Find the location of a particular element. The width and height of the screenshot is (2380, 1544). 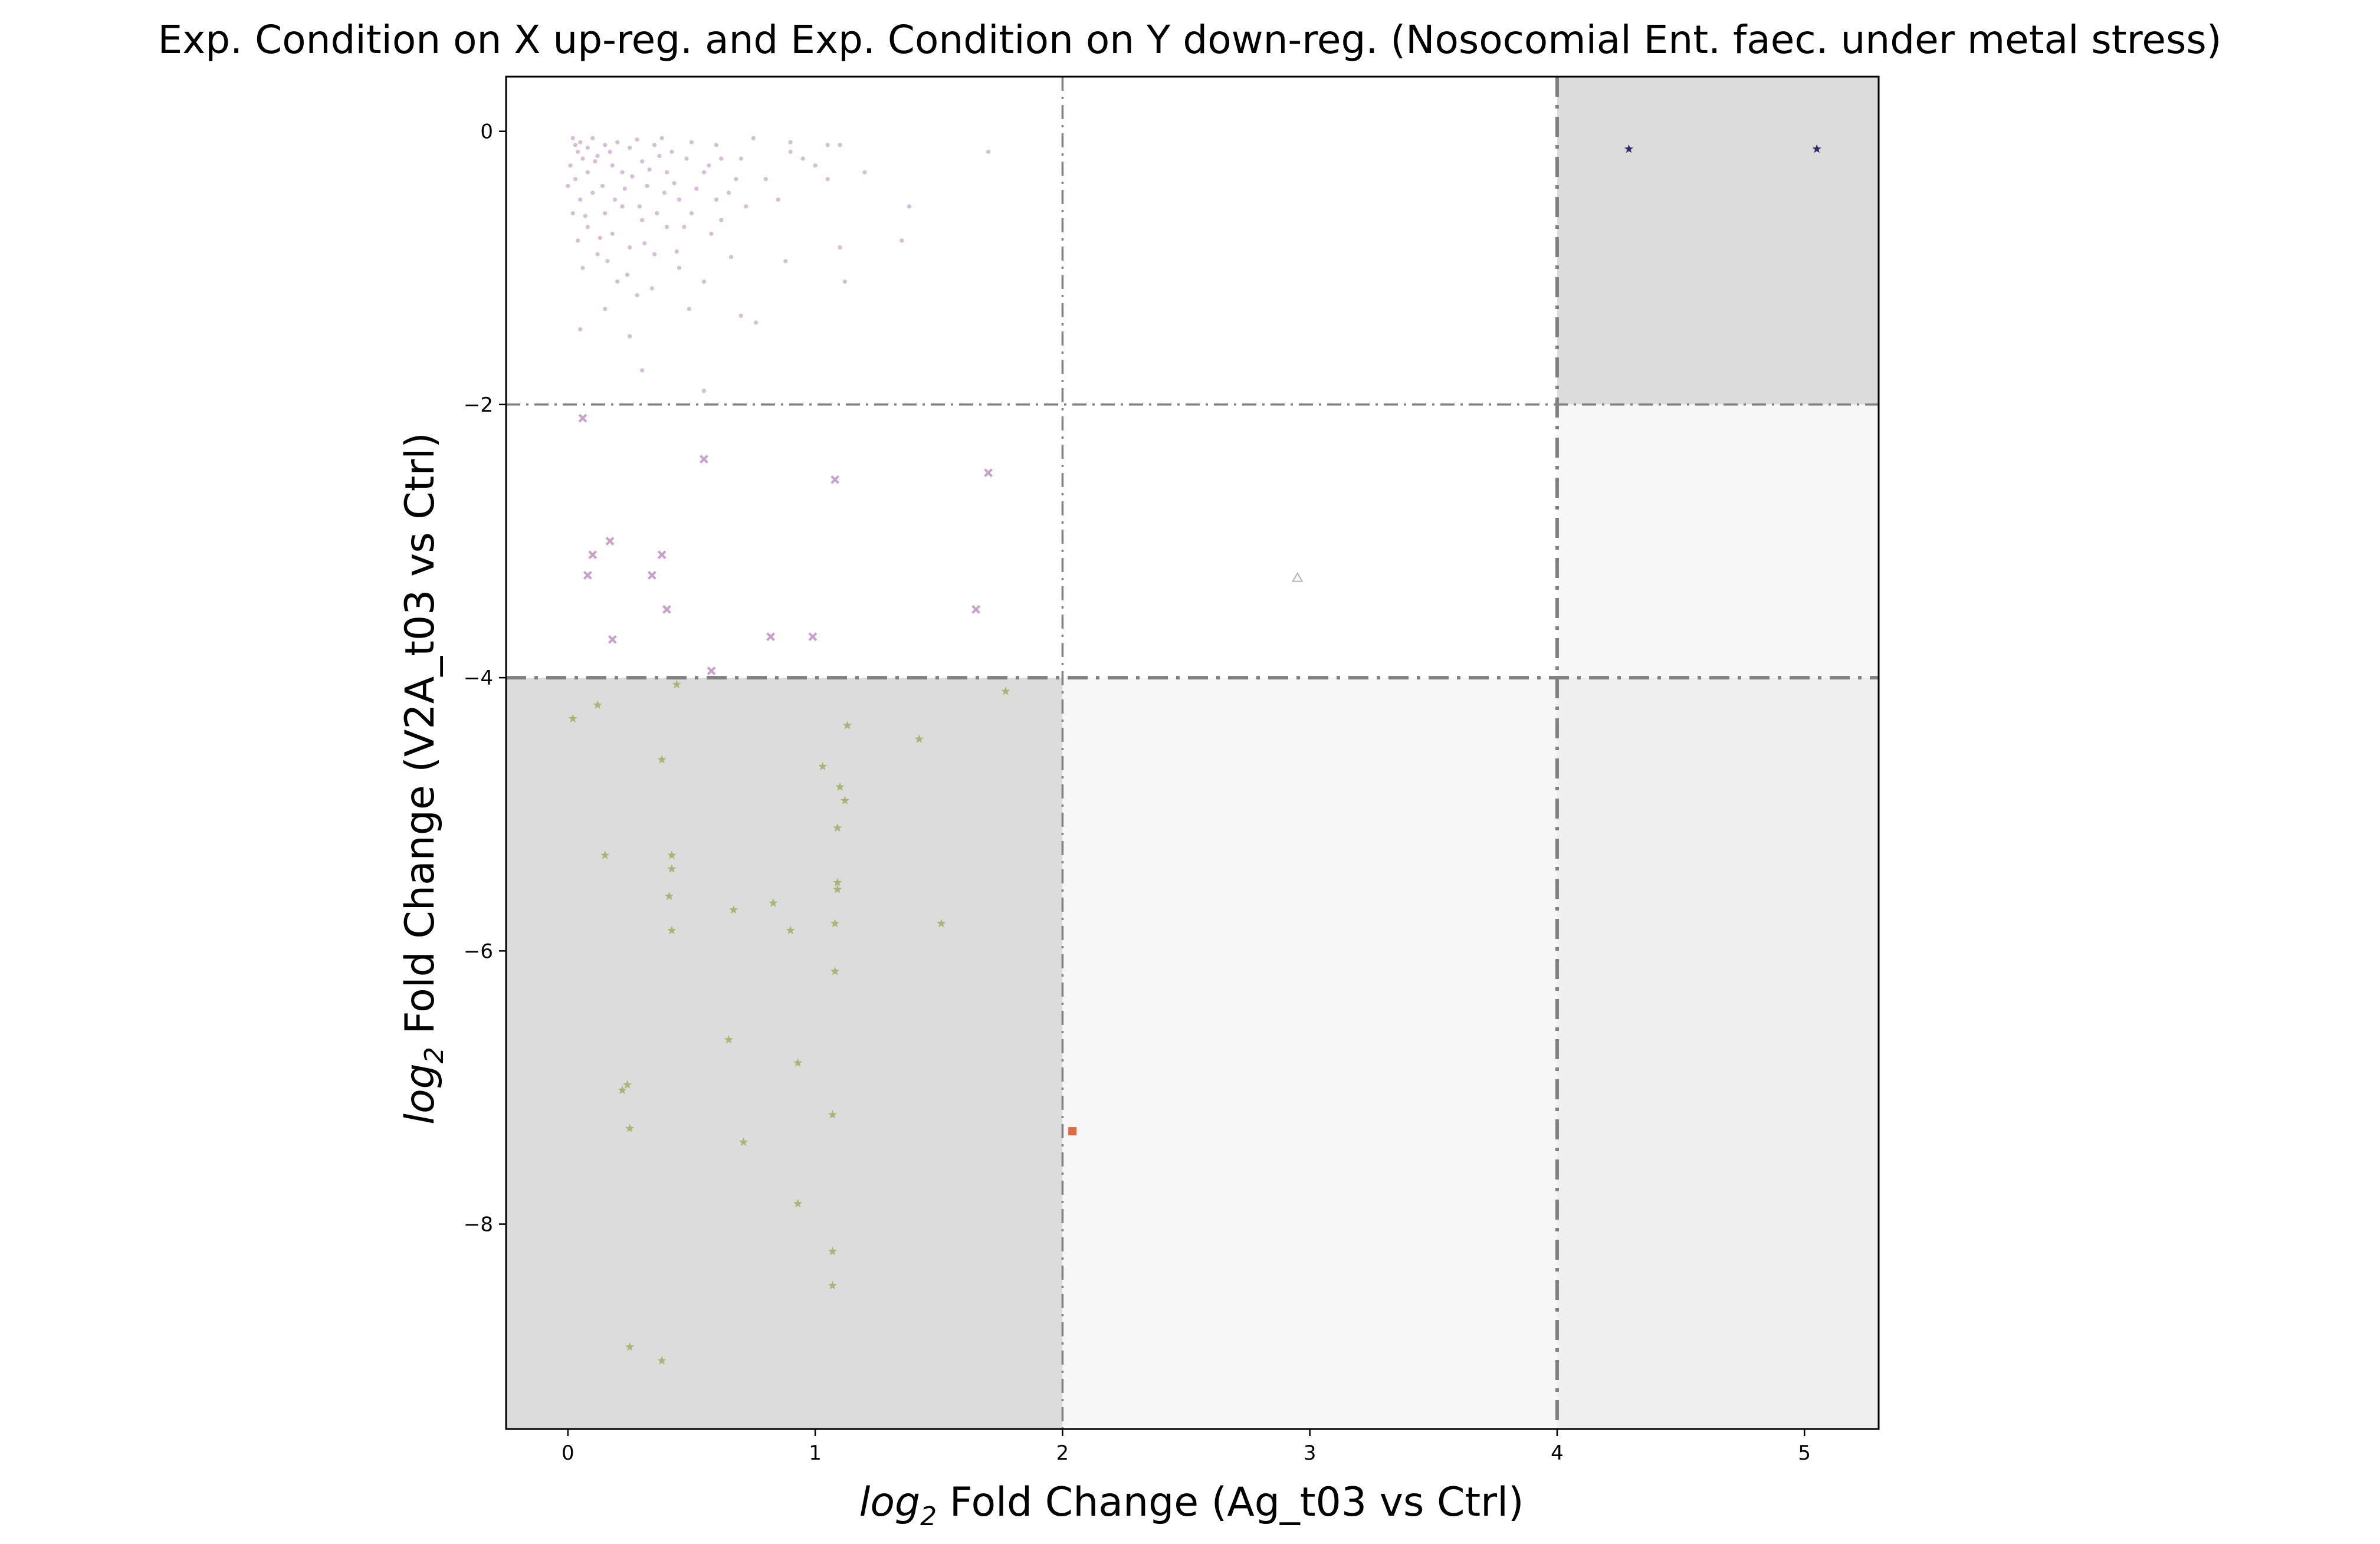

y-tick-label: −8 is located at coordinates (478, 1225).